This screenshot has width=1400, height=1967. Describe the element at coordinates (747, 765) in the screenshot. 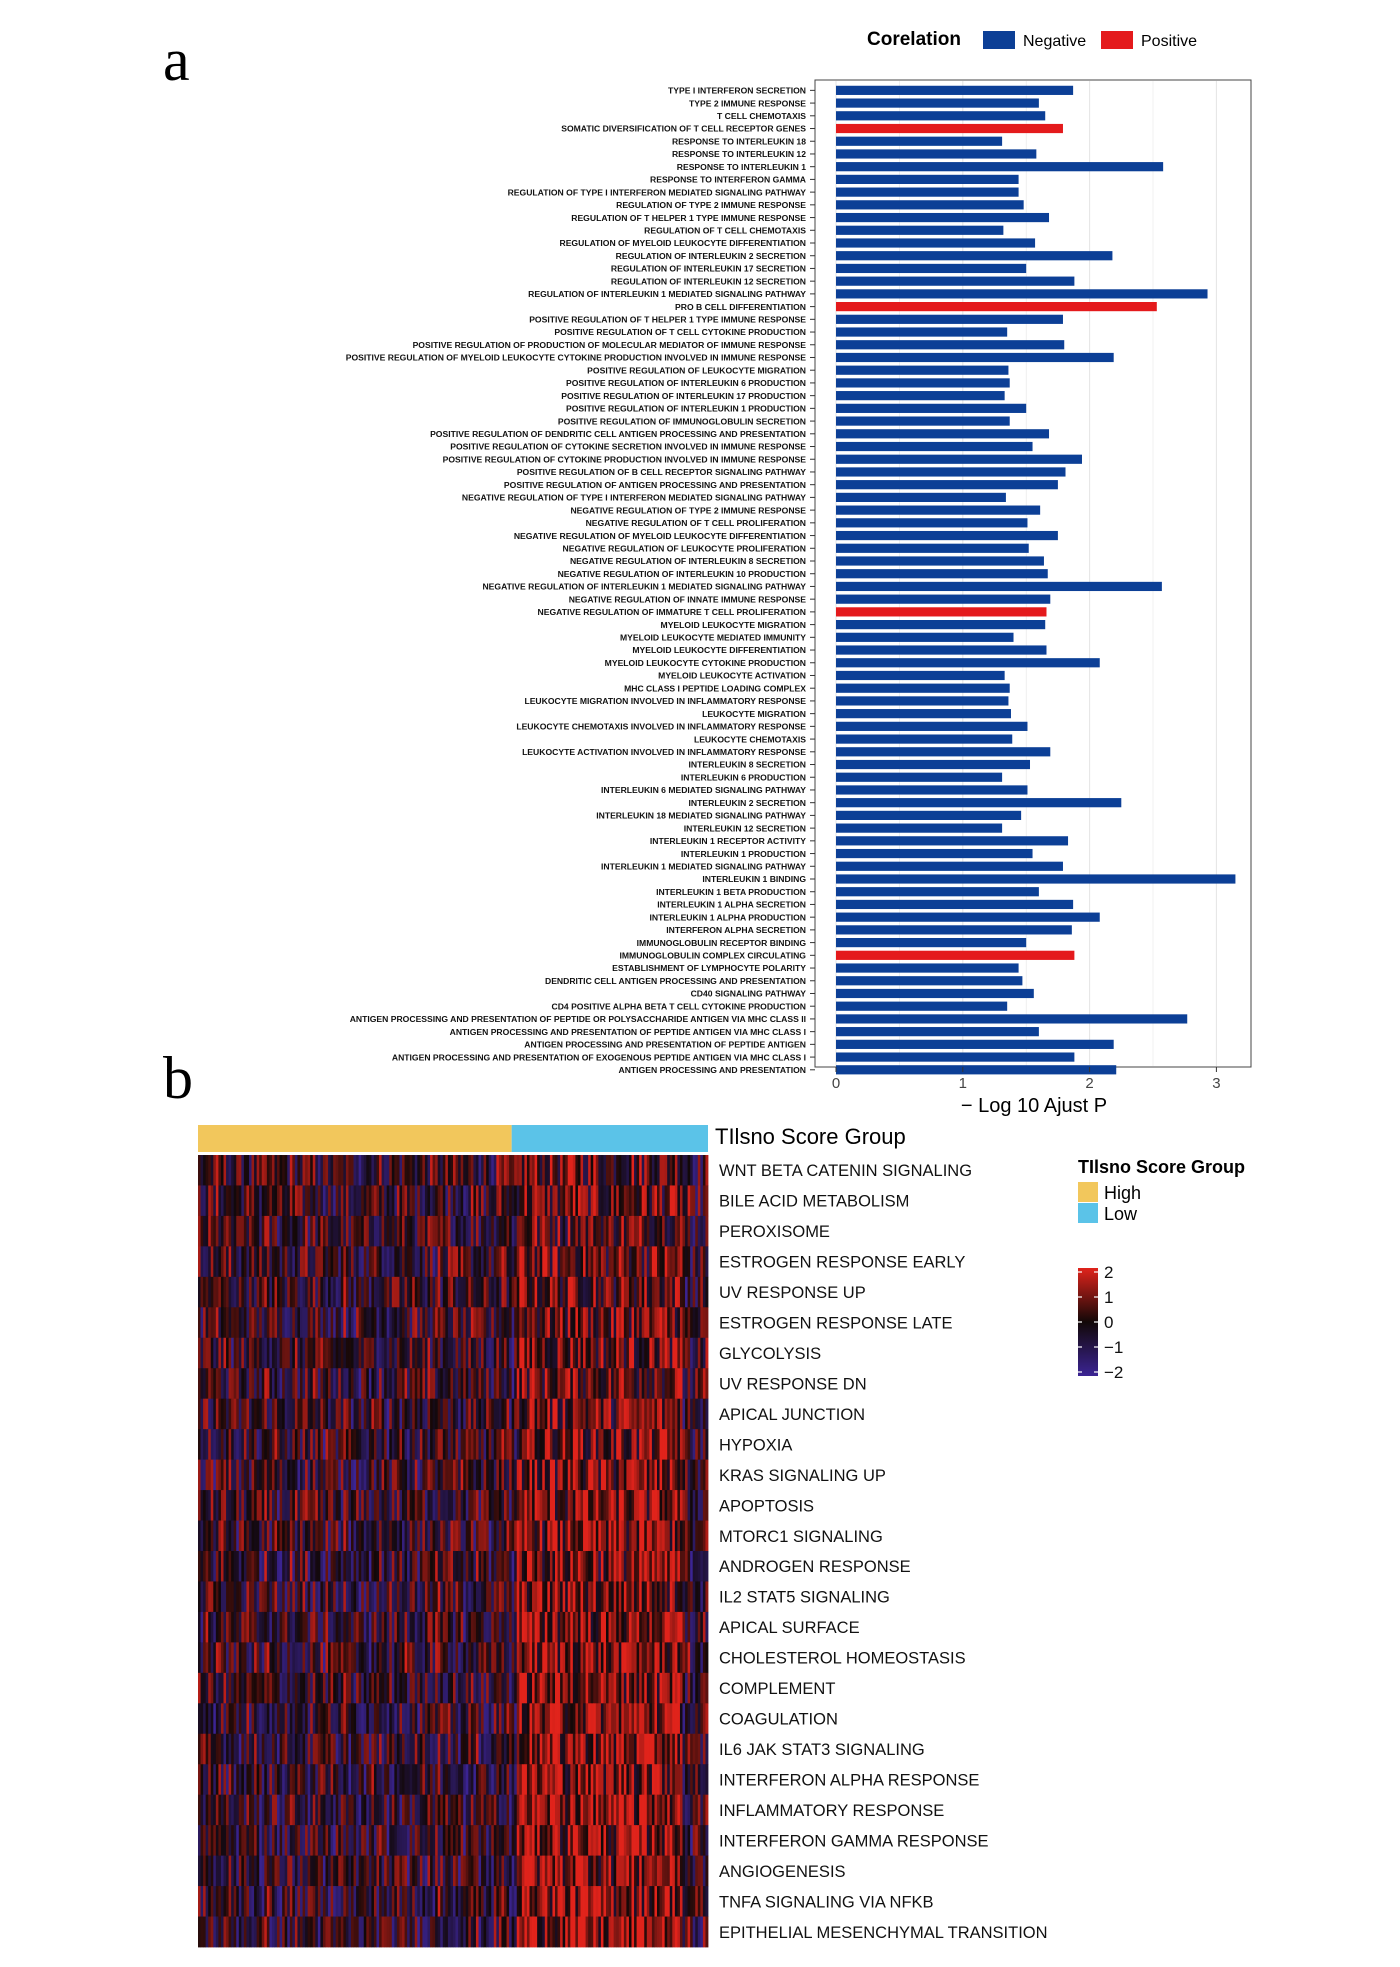

I see `category-label: INTERLEUKIN 8 SECRETION` at that location.